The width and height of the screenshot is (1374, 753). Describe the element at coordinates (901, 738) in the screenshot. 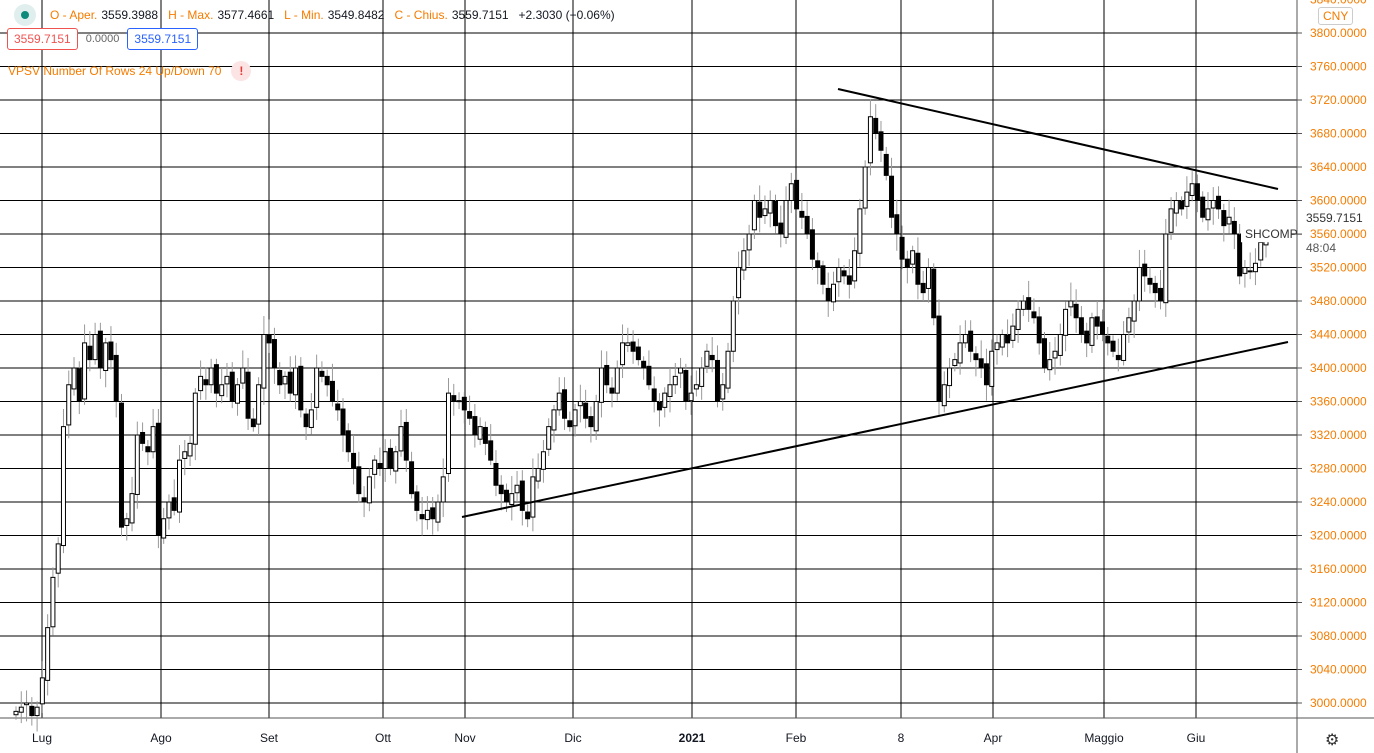

I see `x-tick-label: 8` at that location.